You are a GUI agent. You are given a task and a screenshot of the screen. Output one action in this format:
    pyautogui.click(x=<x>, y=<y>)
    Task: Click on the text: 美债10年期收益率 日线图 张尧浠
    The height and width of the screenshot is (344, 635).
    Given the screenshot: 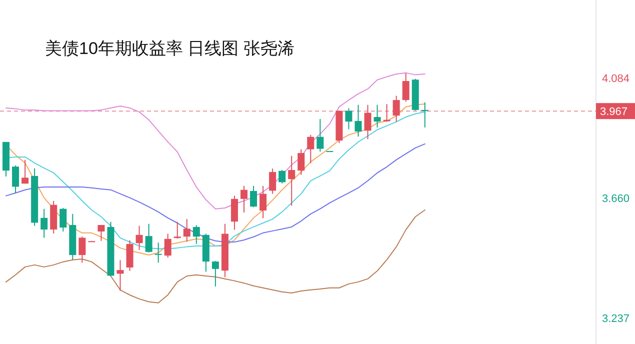 What is the action you would take?
    pyautogui.click(x=169, y=48)
    